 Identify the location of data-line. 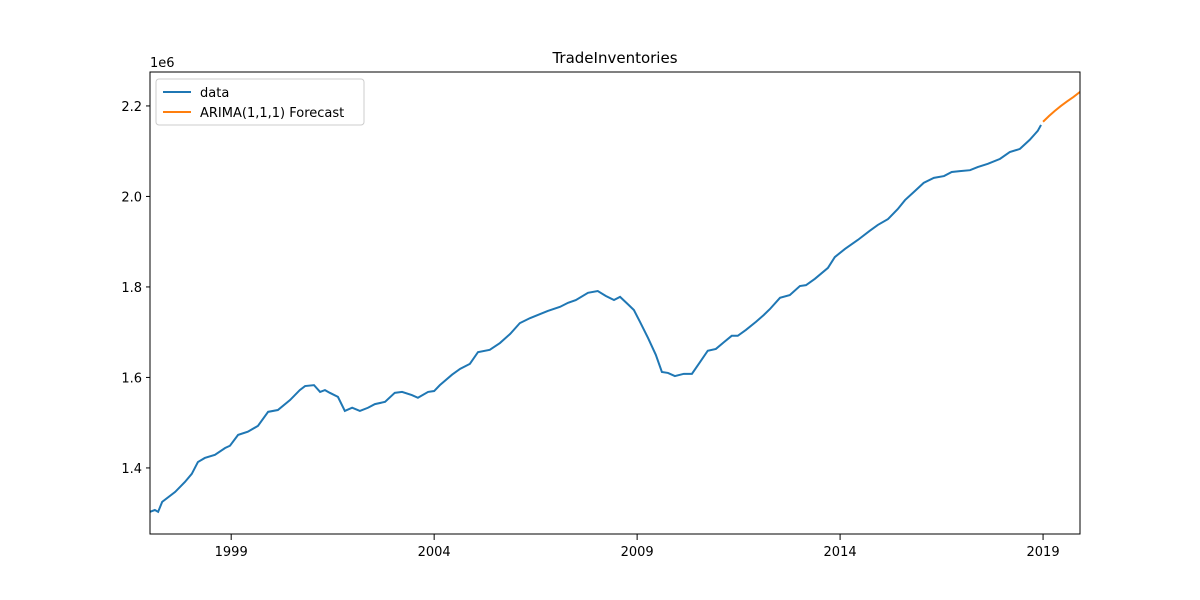
(1061, 107).